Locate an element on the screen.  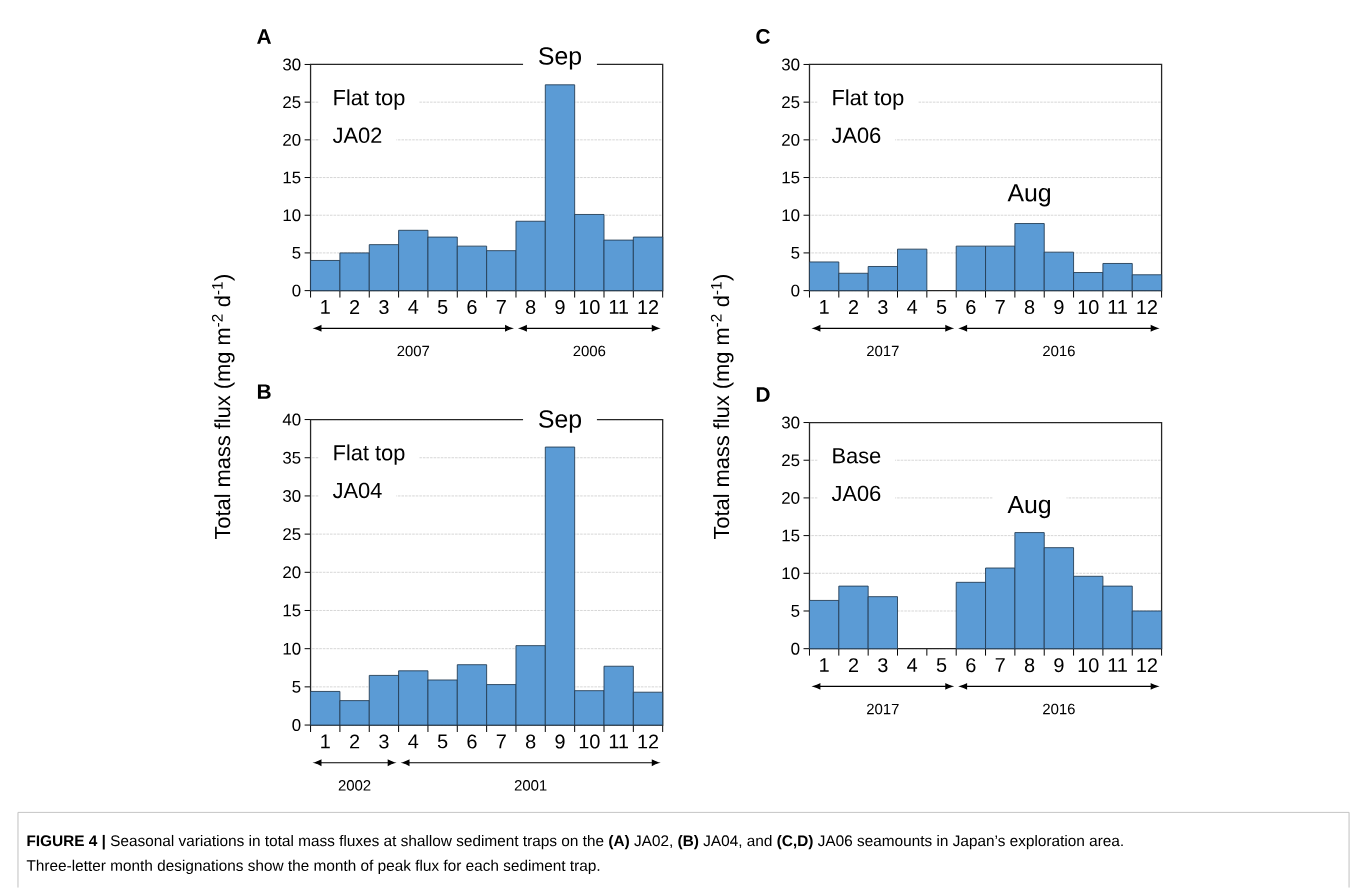
y-tick-label: 40 is located at coordinates (291, 419).